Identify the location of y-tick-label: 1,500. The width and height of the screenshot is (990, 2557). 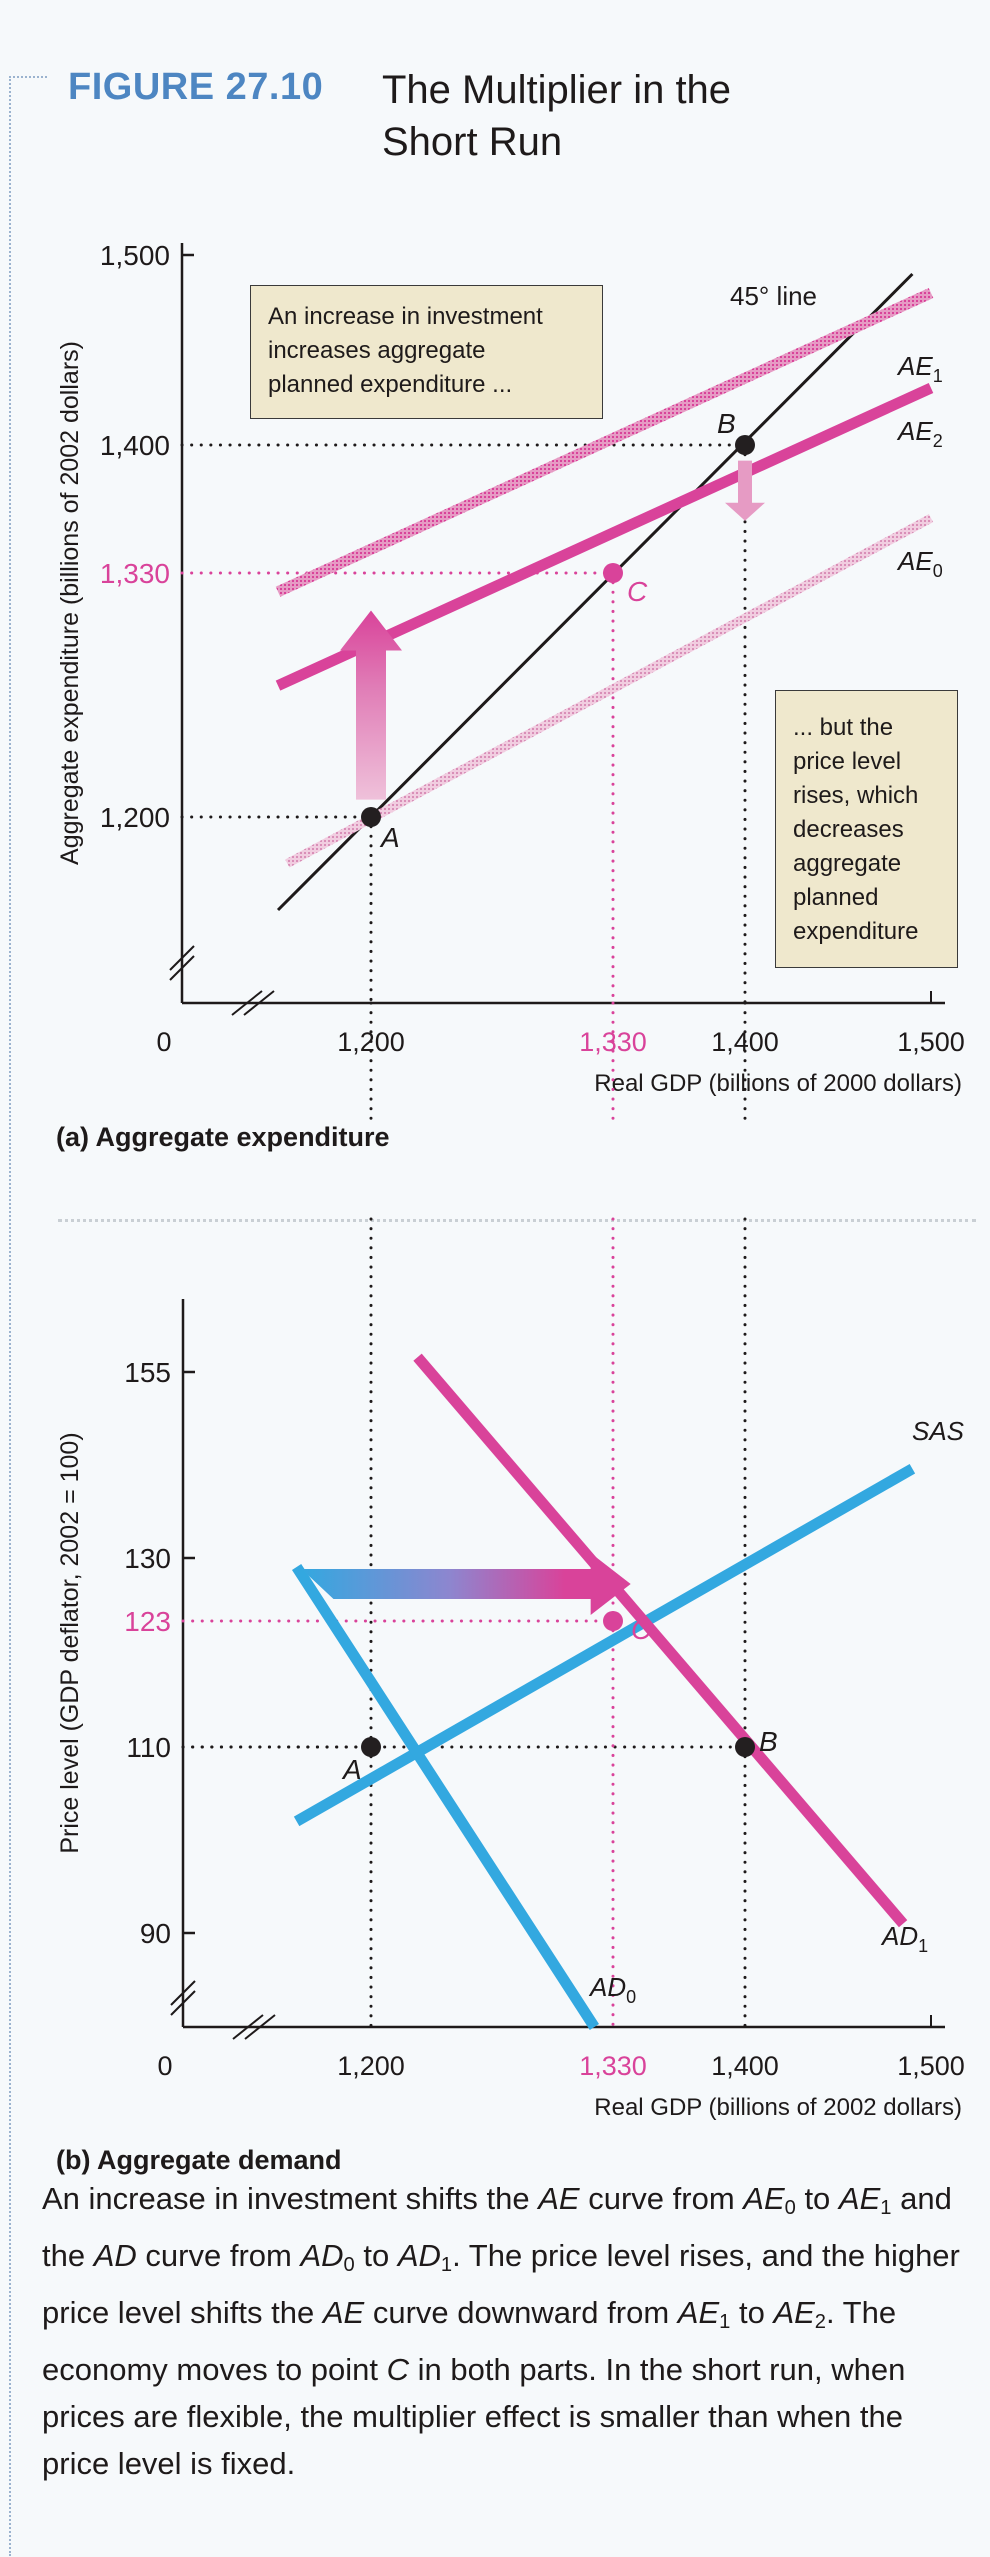
(135, 255).